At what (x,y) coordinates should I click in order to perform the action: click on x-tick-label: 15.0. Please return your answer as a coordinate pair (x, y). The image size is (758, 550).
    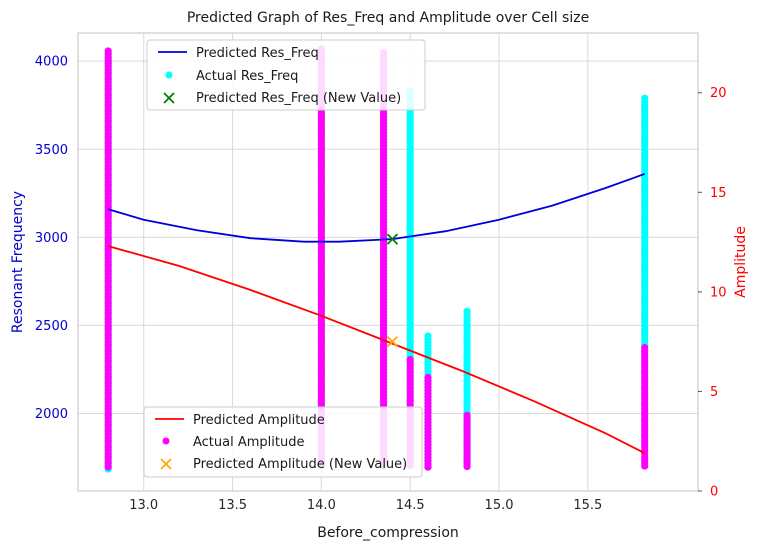
    Looking at the image, I should click on (499, 505).